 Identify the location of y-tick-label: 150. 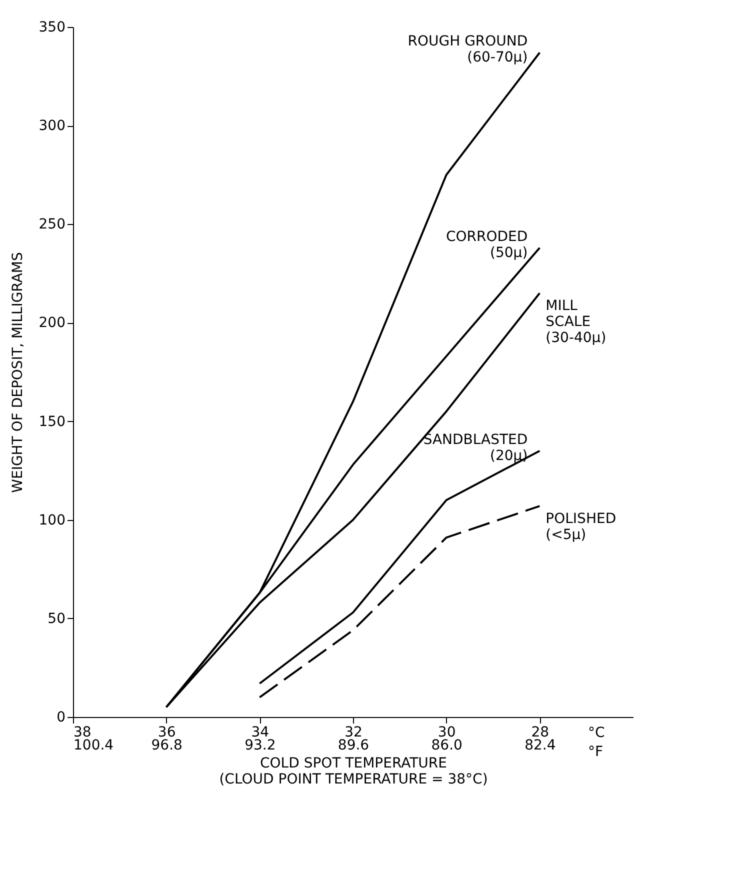
(52, 422).